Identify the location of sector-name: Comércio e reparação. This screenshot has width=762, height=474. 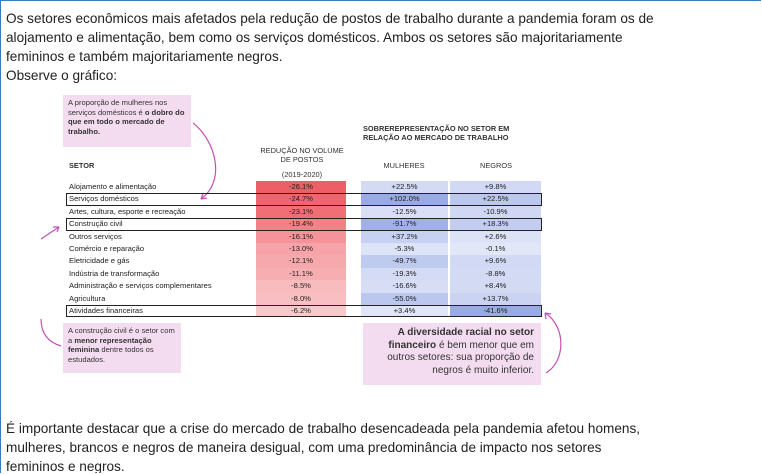
(107, 248).